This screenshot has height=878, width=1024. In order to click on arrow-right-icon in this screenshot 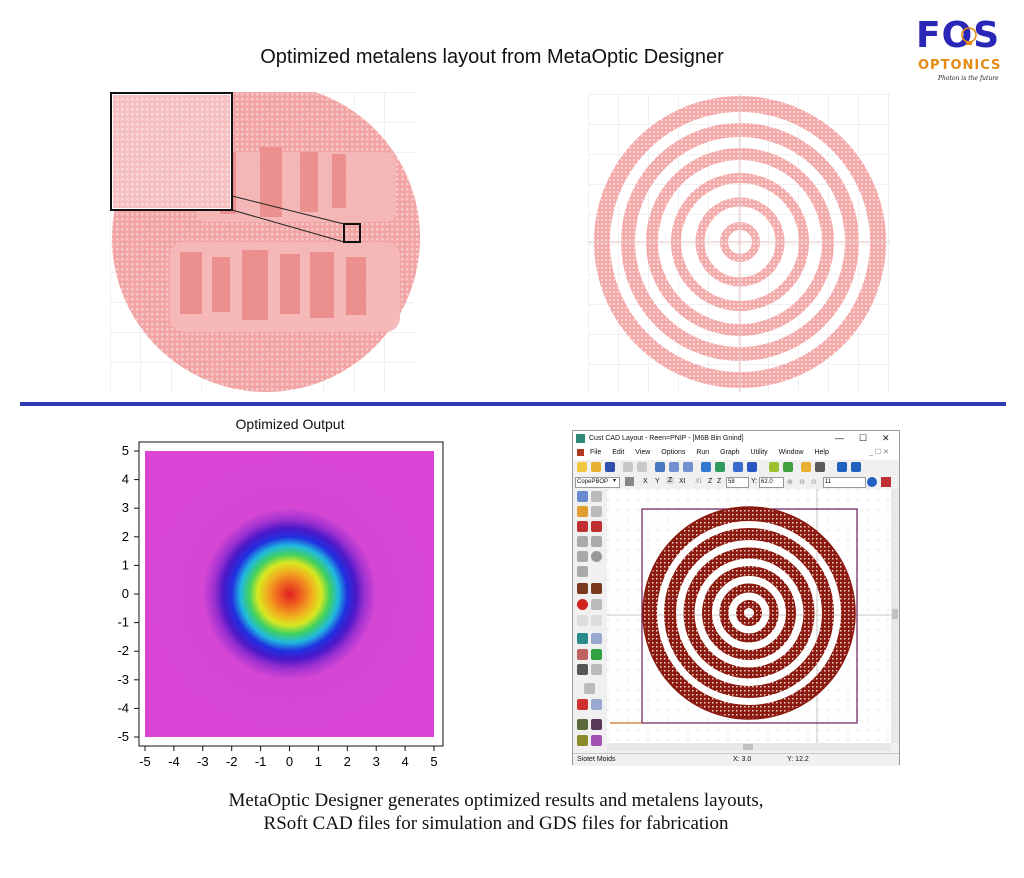, I will do `click(856, 467)`.